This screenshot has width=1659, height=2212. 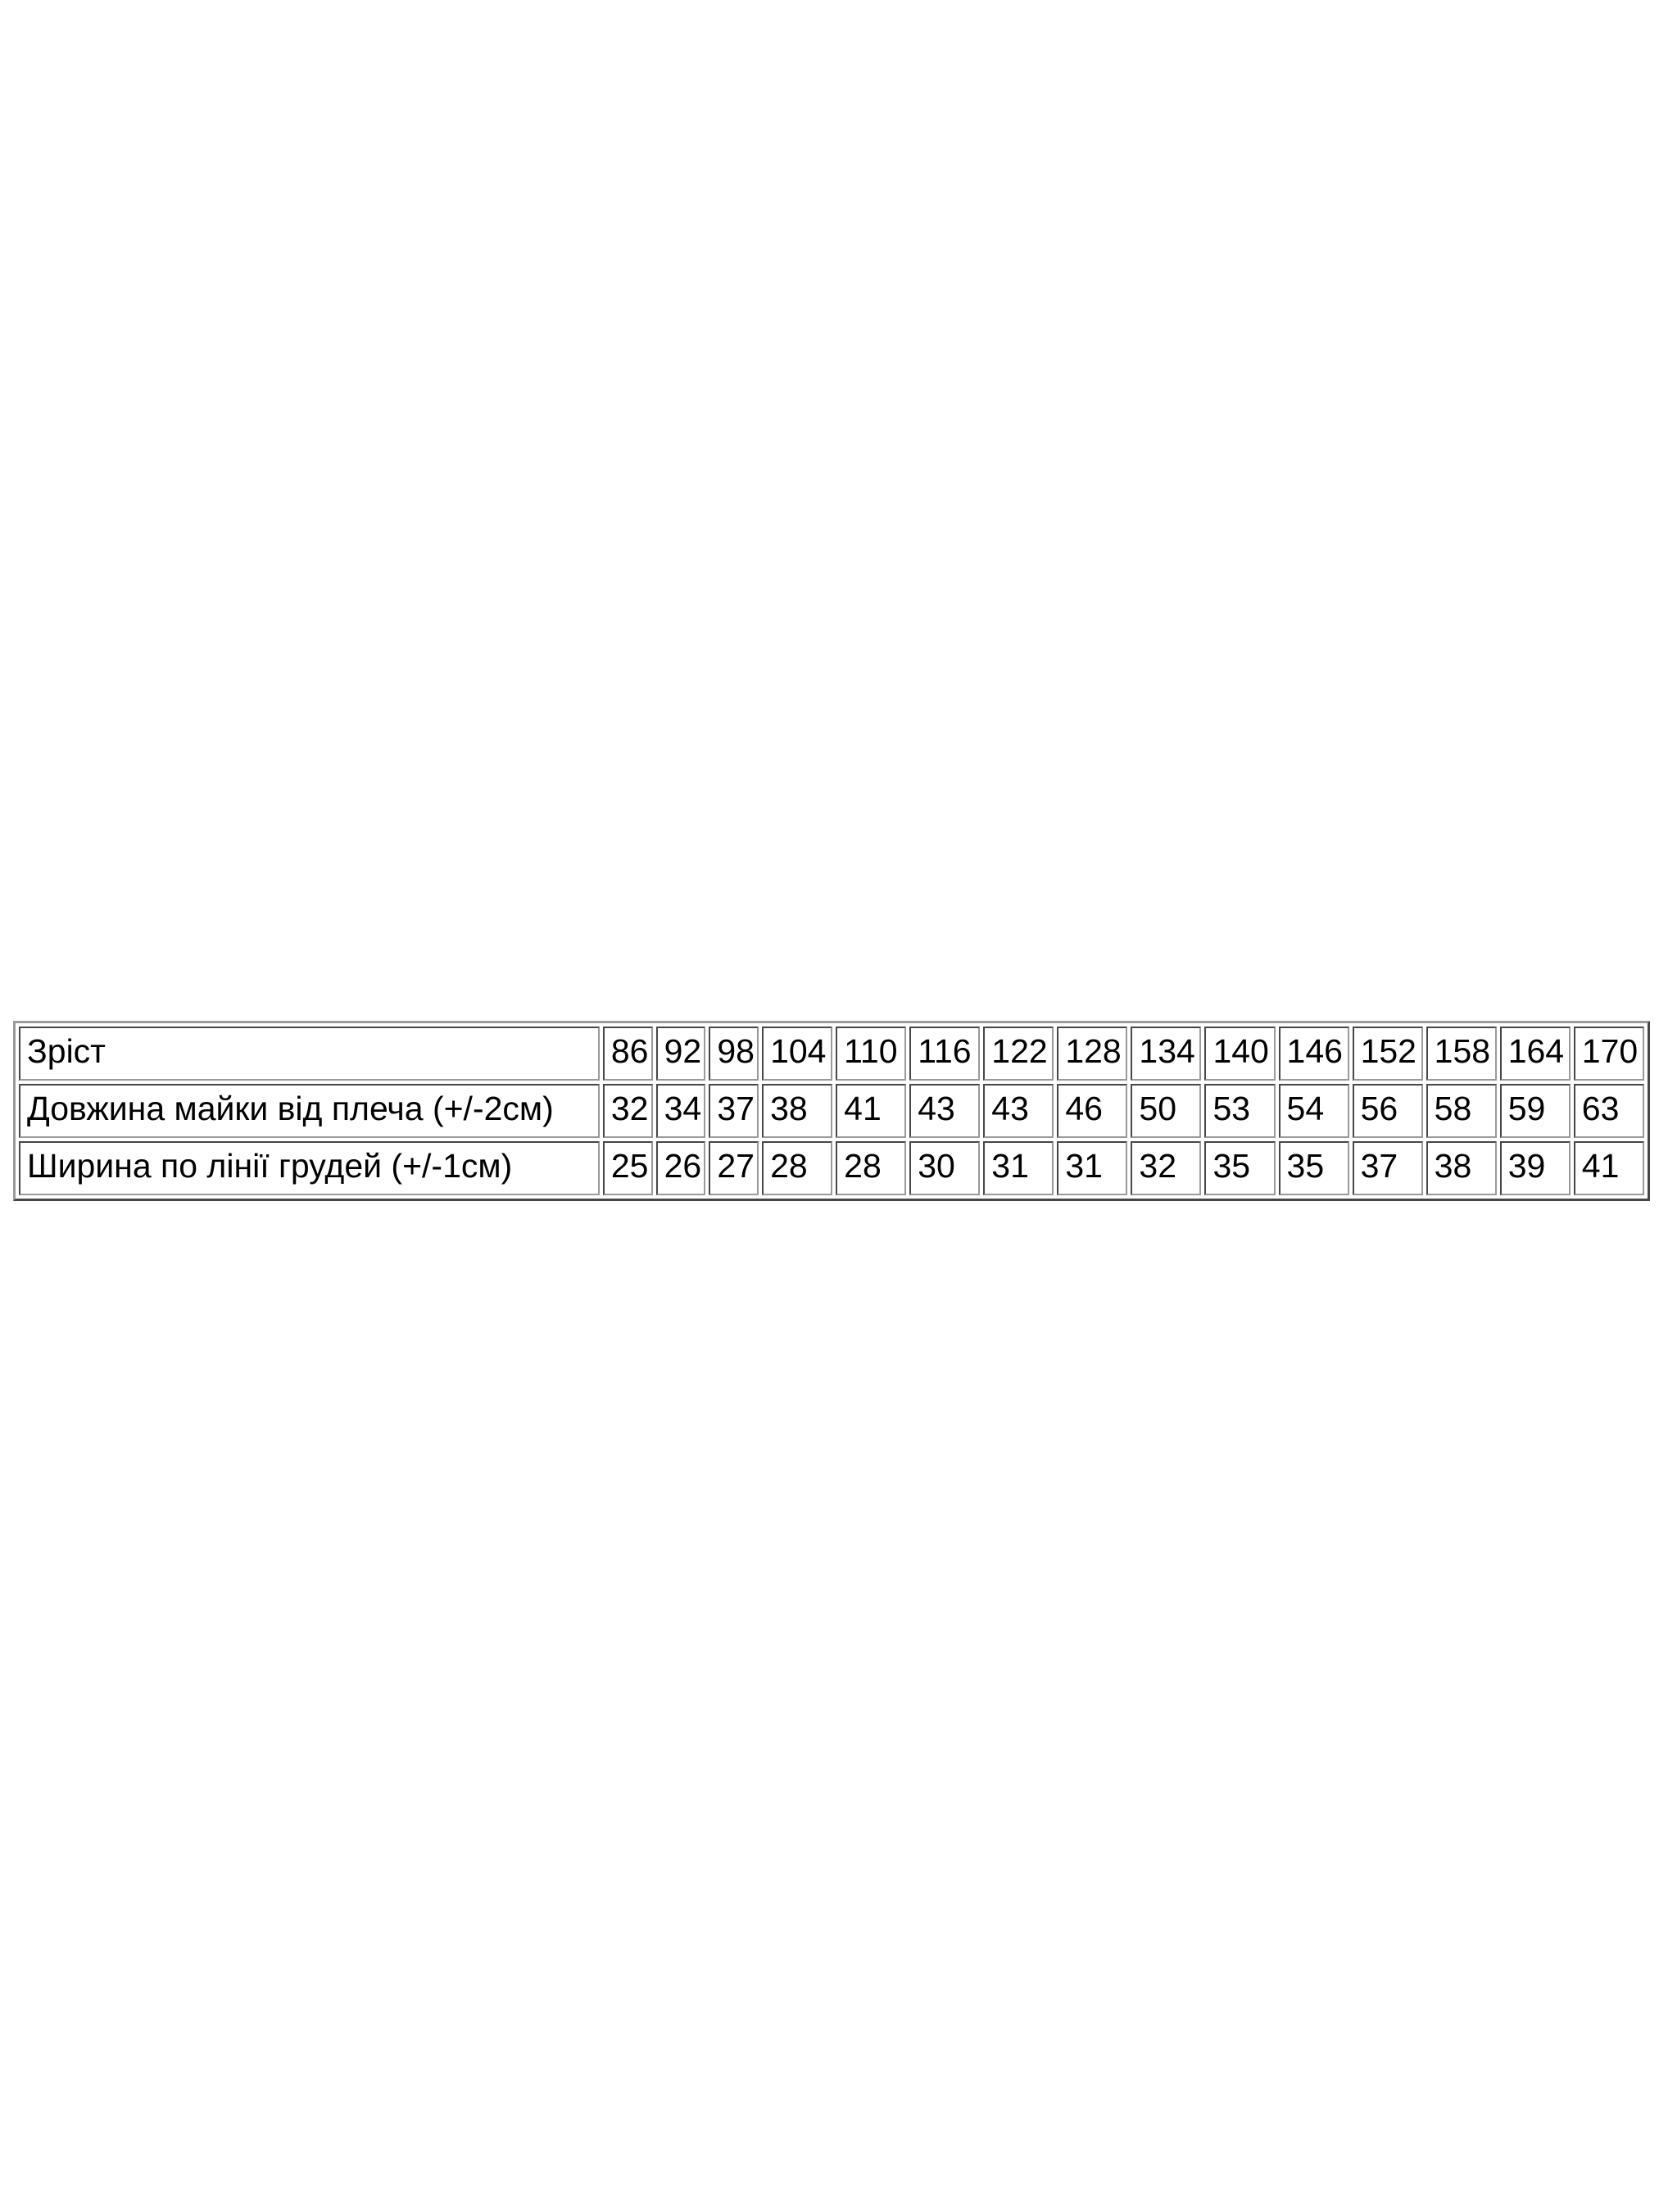 What do you see at coordinates (734, 1168) in the screenshot?
I see `table-cell: 27` at bounding box center [734, 1168].